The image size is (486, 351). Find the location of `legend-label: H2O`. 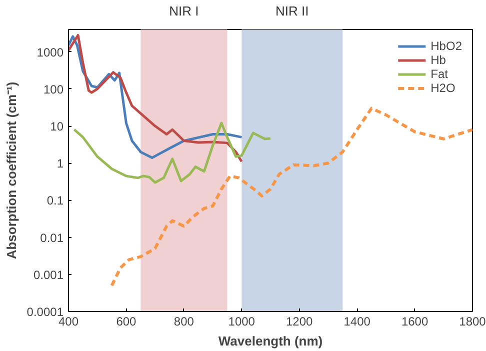

legend-label: H2O is located at coordinates (443, 88).